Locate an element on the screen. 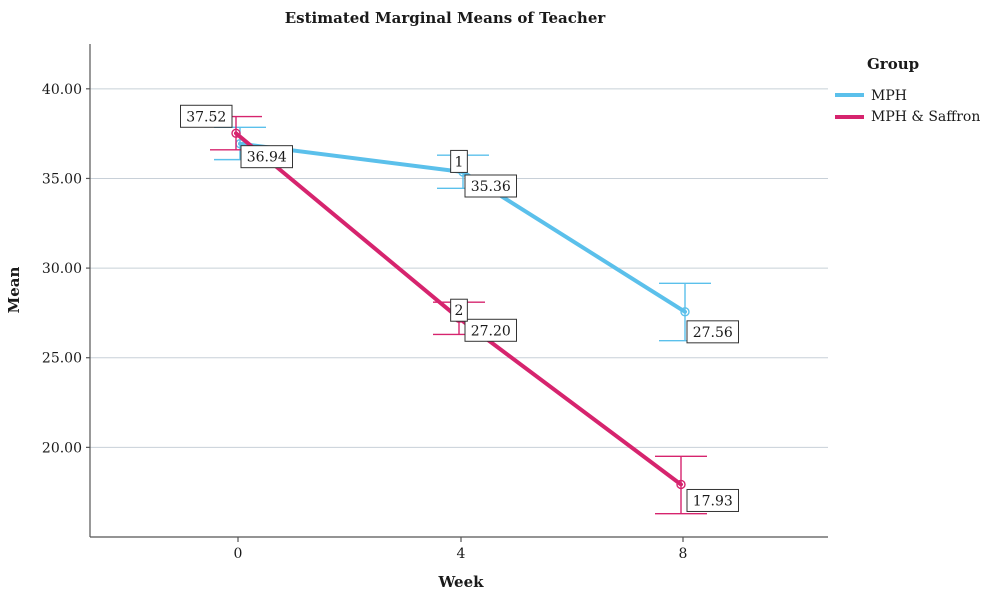 This screenshot has width=1000, height=615. y-tick-label: 35.00 is located at coordinates (62, 179).